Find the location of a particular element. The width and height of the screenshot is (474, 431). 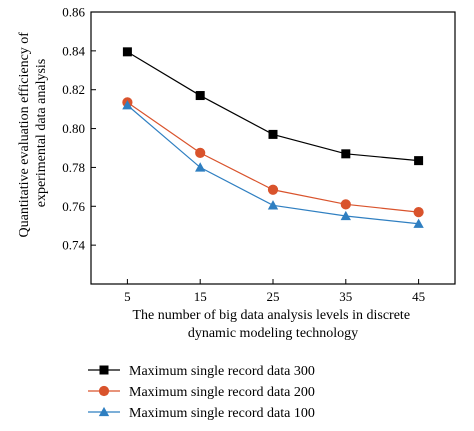

legend-label: Maximum single record data 200 is located at coordinates (222, 392).